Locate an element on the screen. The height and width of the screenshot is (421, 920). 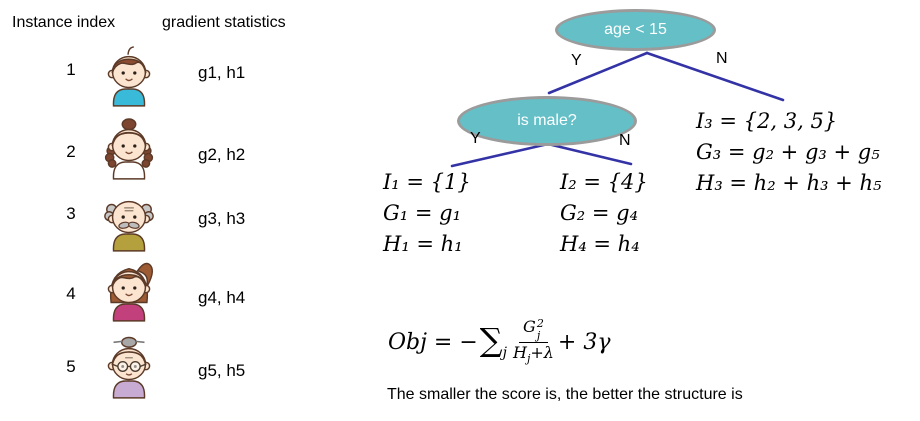
root-yes-label: Y is located at coordinates (576, 60).